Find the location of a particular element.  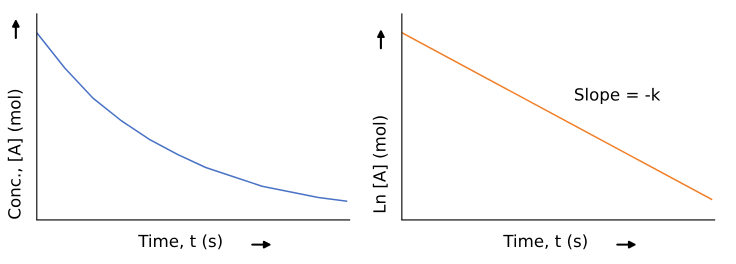

y-axis-title: Ln [A] (mol) is located at coordinates (380, 164).